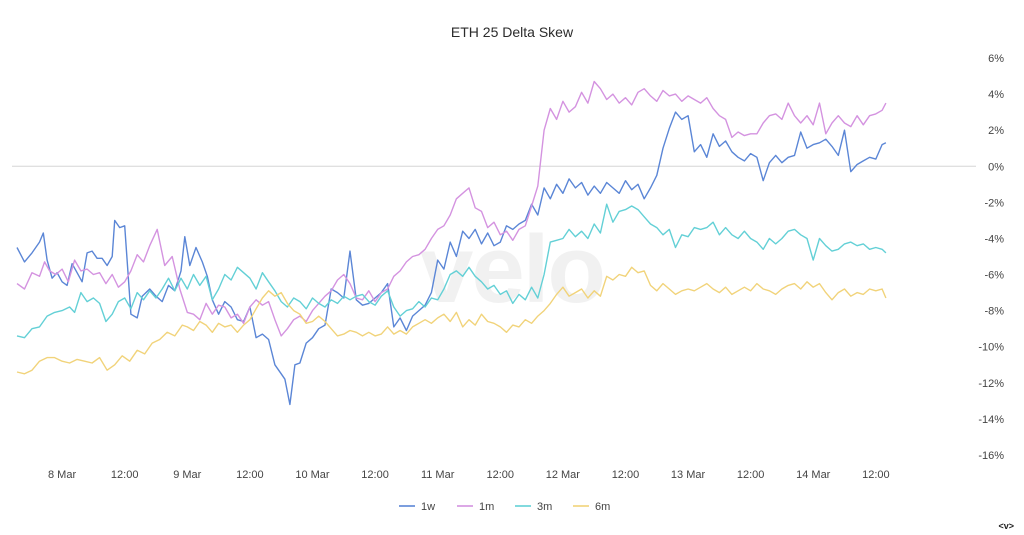 This screenshot has height=535, width=1024. Describe the element at coordinates (991, 420) in the screenshot. I see `y-tick-label: -14%` at that location.